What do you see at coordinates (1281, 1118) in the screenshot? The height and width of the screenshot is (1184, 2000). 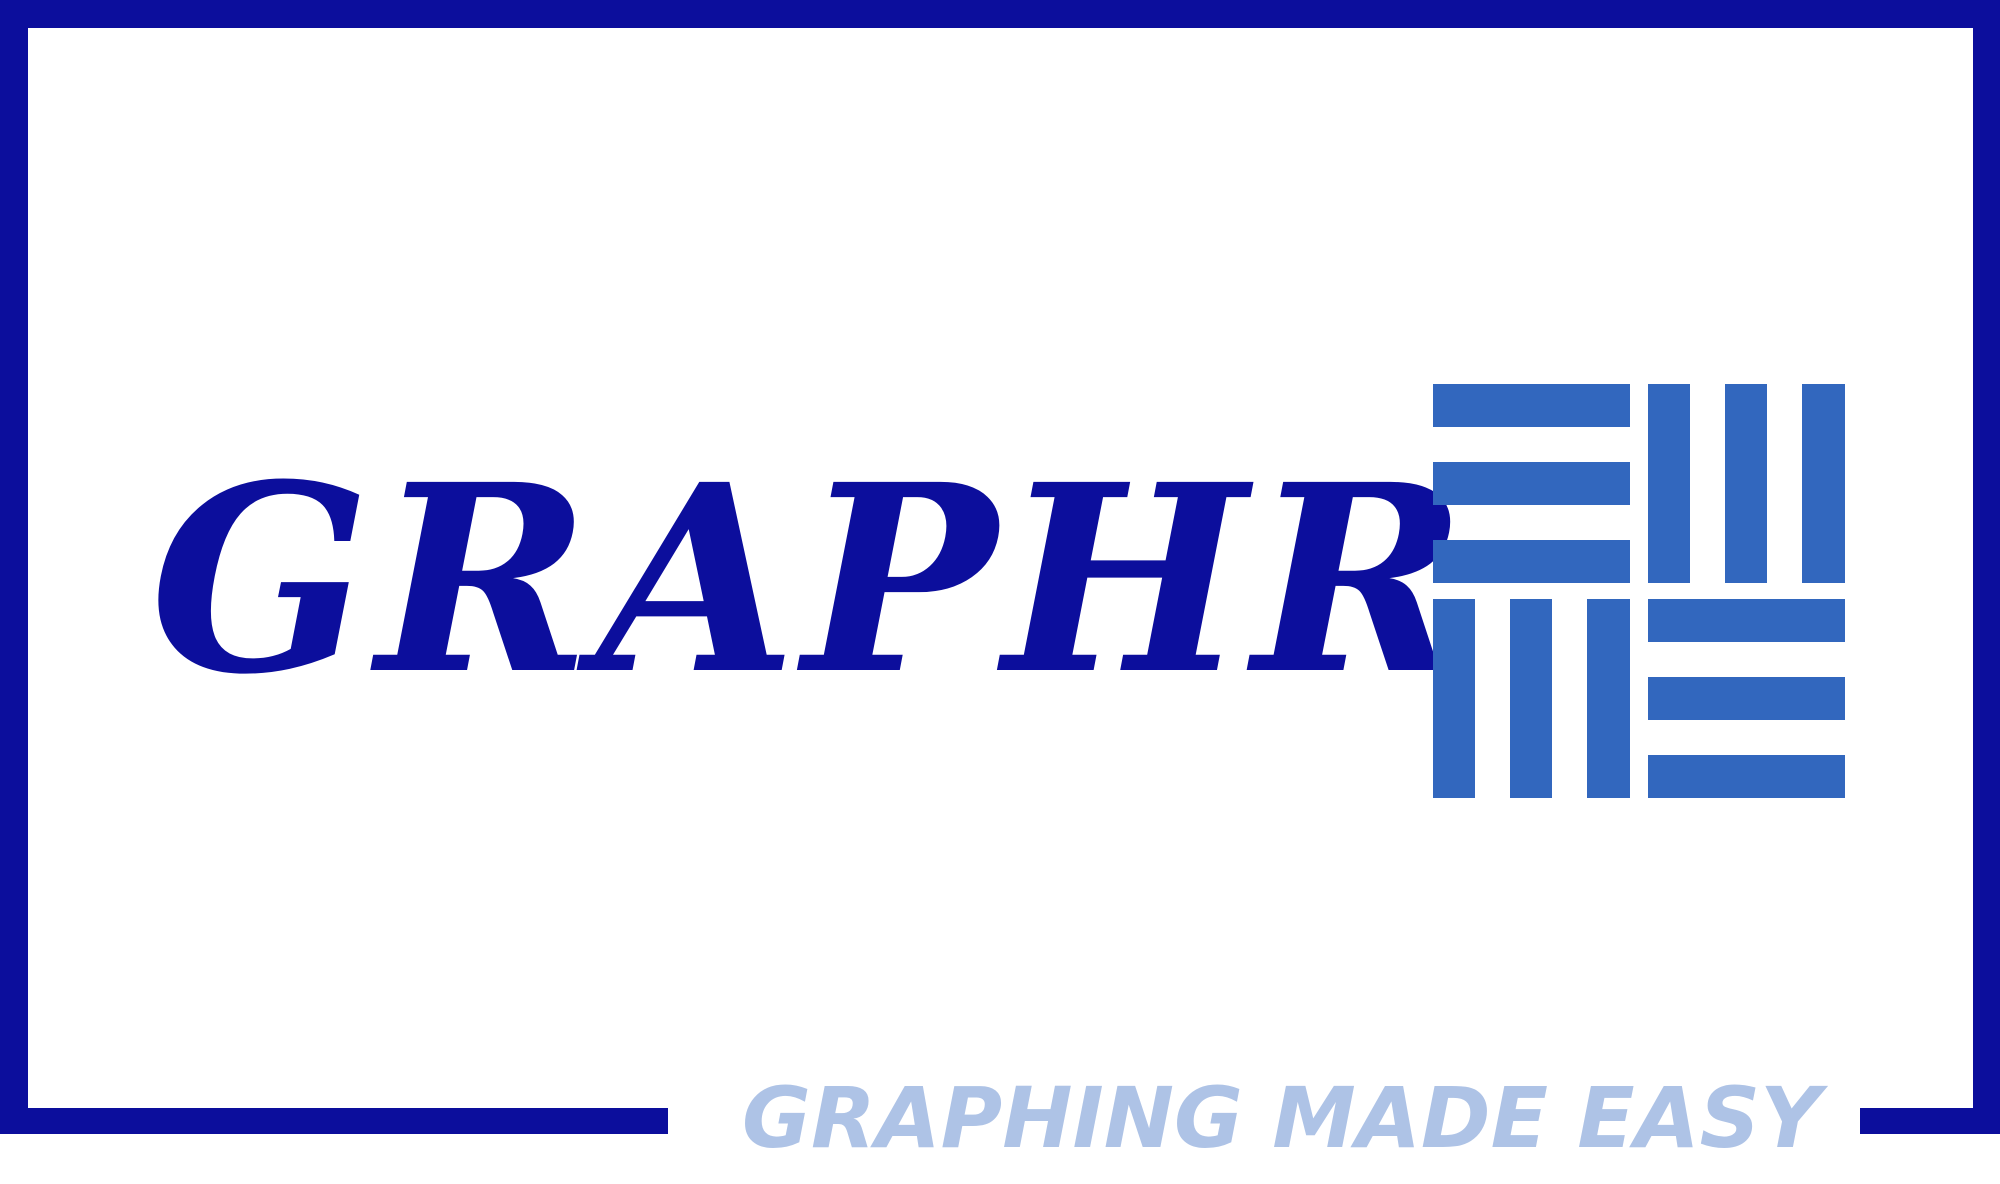 I see `brand-tagline: GRAPHING MADE EASY` at bounding box center [1281, 1118].